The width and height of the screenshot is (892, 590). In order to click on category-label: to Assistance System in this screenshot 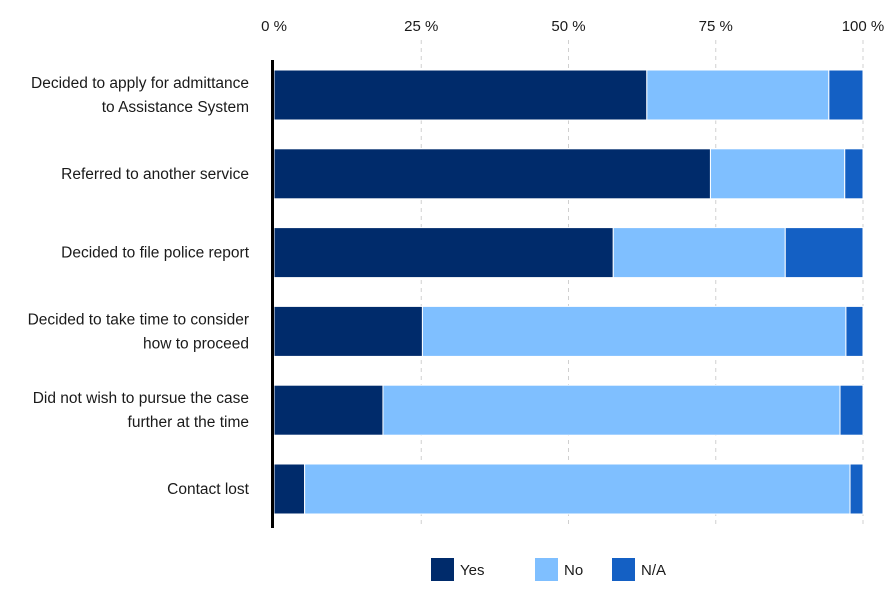, I will do `click(175, 107)`.